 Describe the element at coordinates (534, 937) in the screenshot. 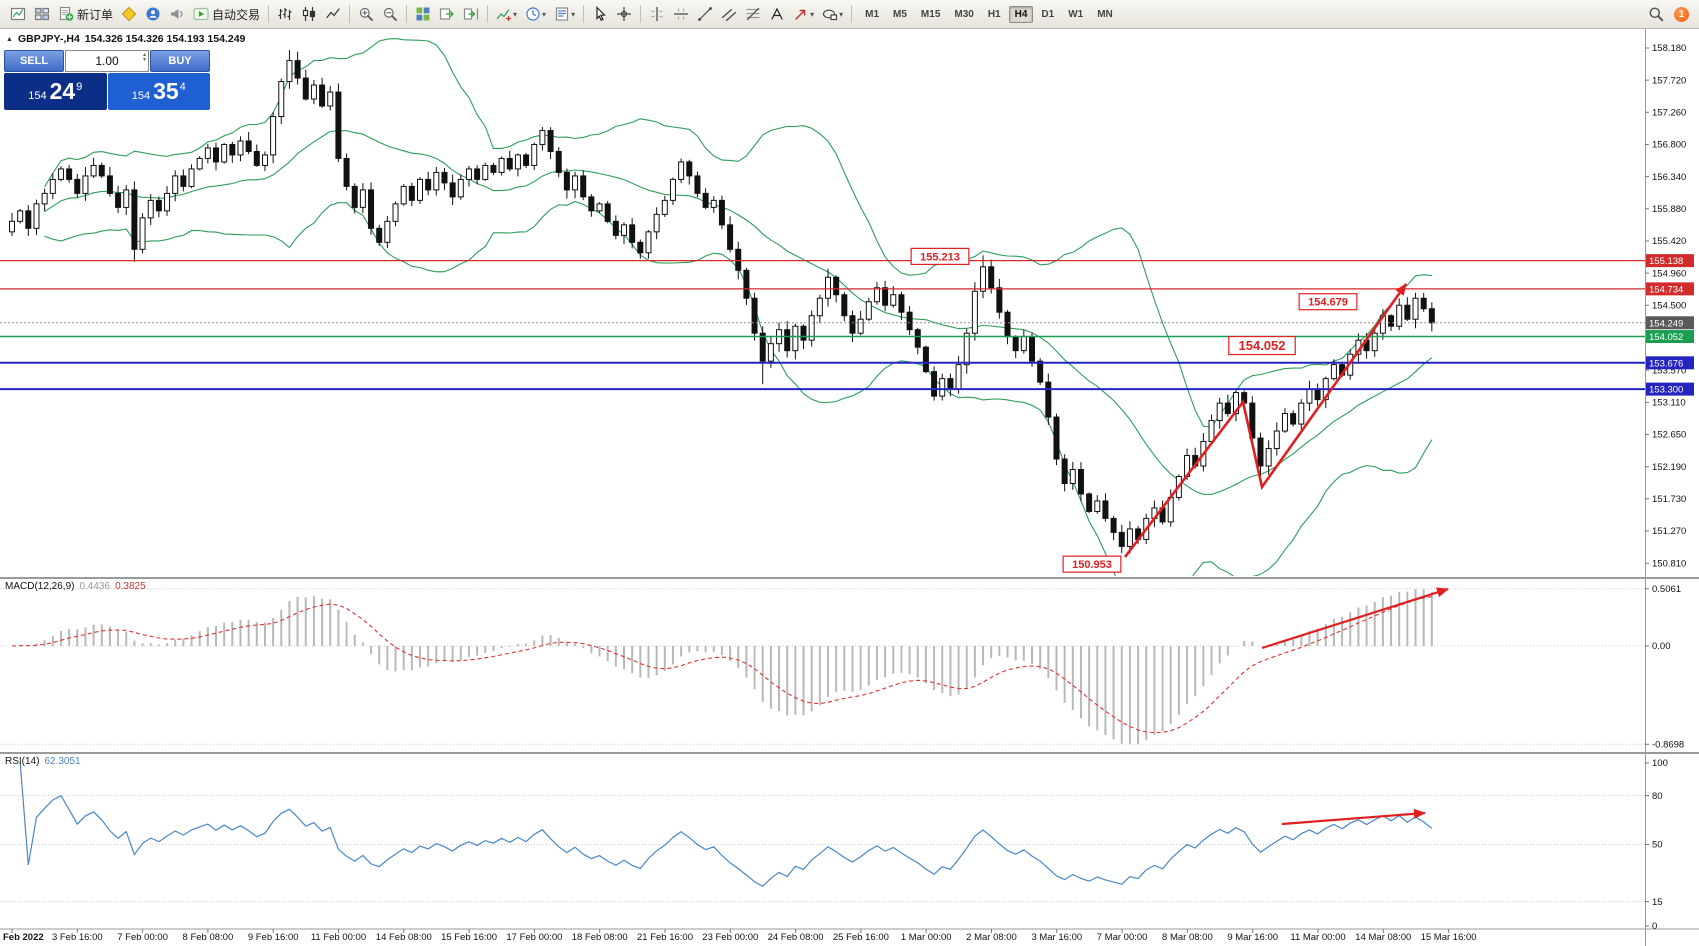

I see `svg-text: 17 Feb 00:00` at that location.